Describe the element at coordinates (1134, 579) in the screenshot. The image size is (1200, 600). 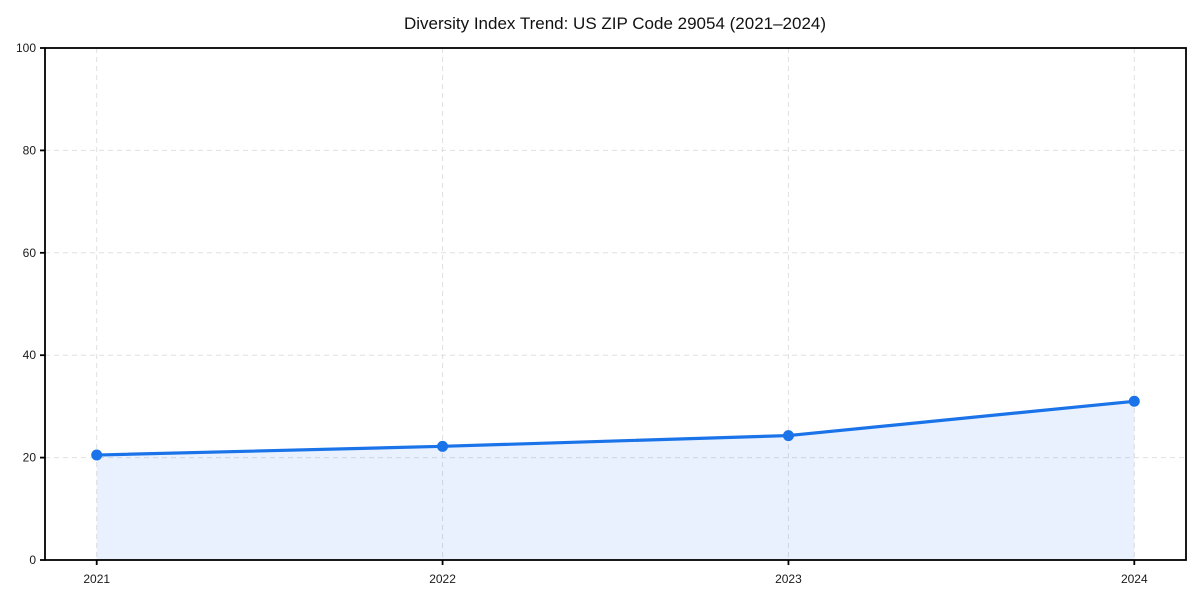
I see `x-tick-label: 2024` at that location.